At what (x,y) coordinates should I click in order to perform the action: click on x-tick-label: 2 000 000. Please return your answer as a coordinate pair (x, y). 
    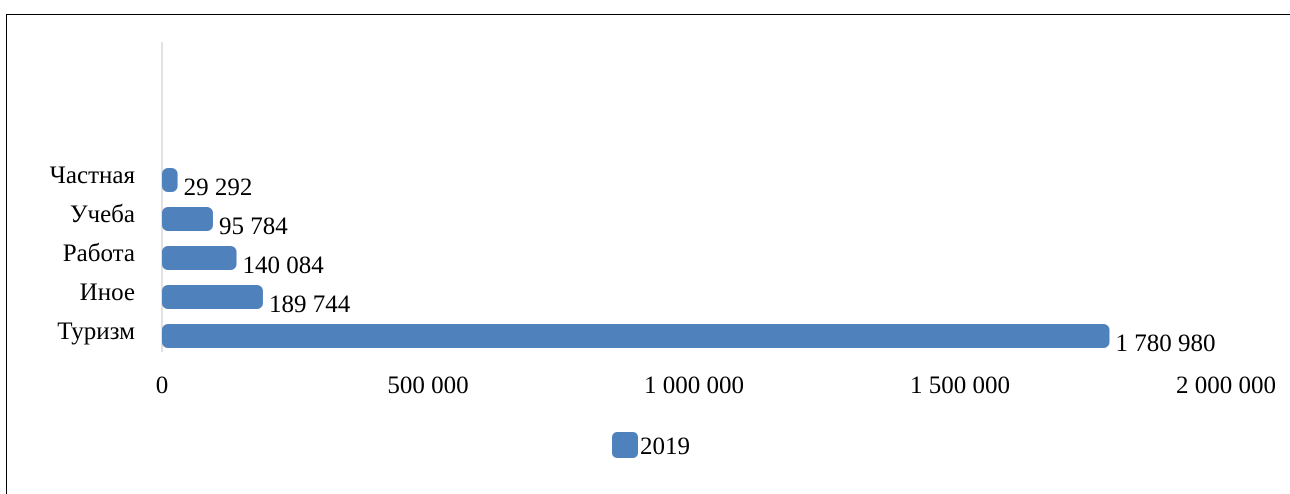
    Looking at the image, I should click on (1226, 385).